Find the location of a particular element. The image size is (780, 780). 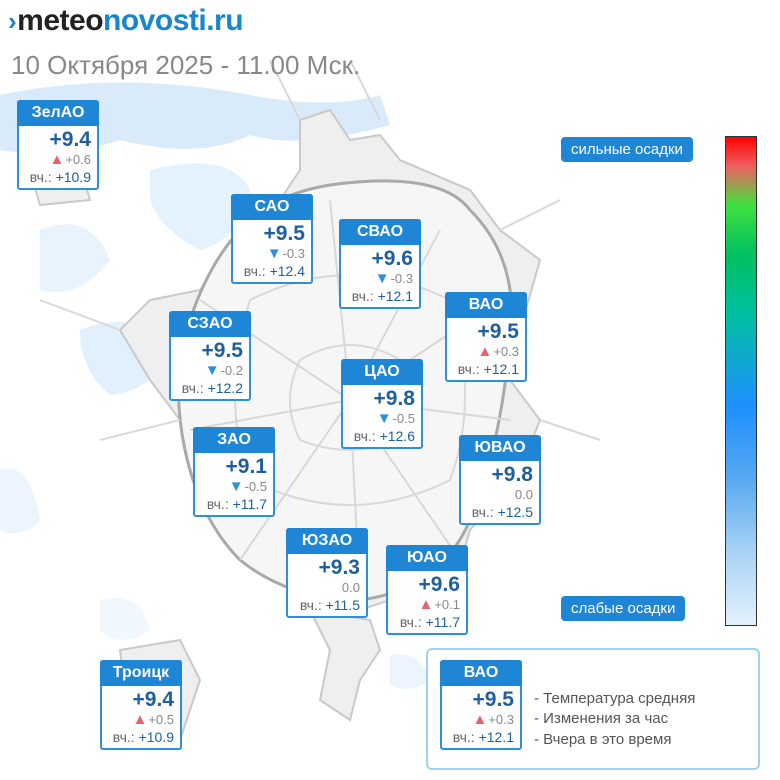

district-card-1: САО +9.5 ▼-0.3 вч.: +12.4 is located at coordinates (272, 239).